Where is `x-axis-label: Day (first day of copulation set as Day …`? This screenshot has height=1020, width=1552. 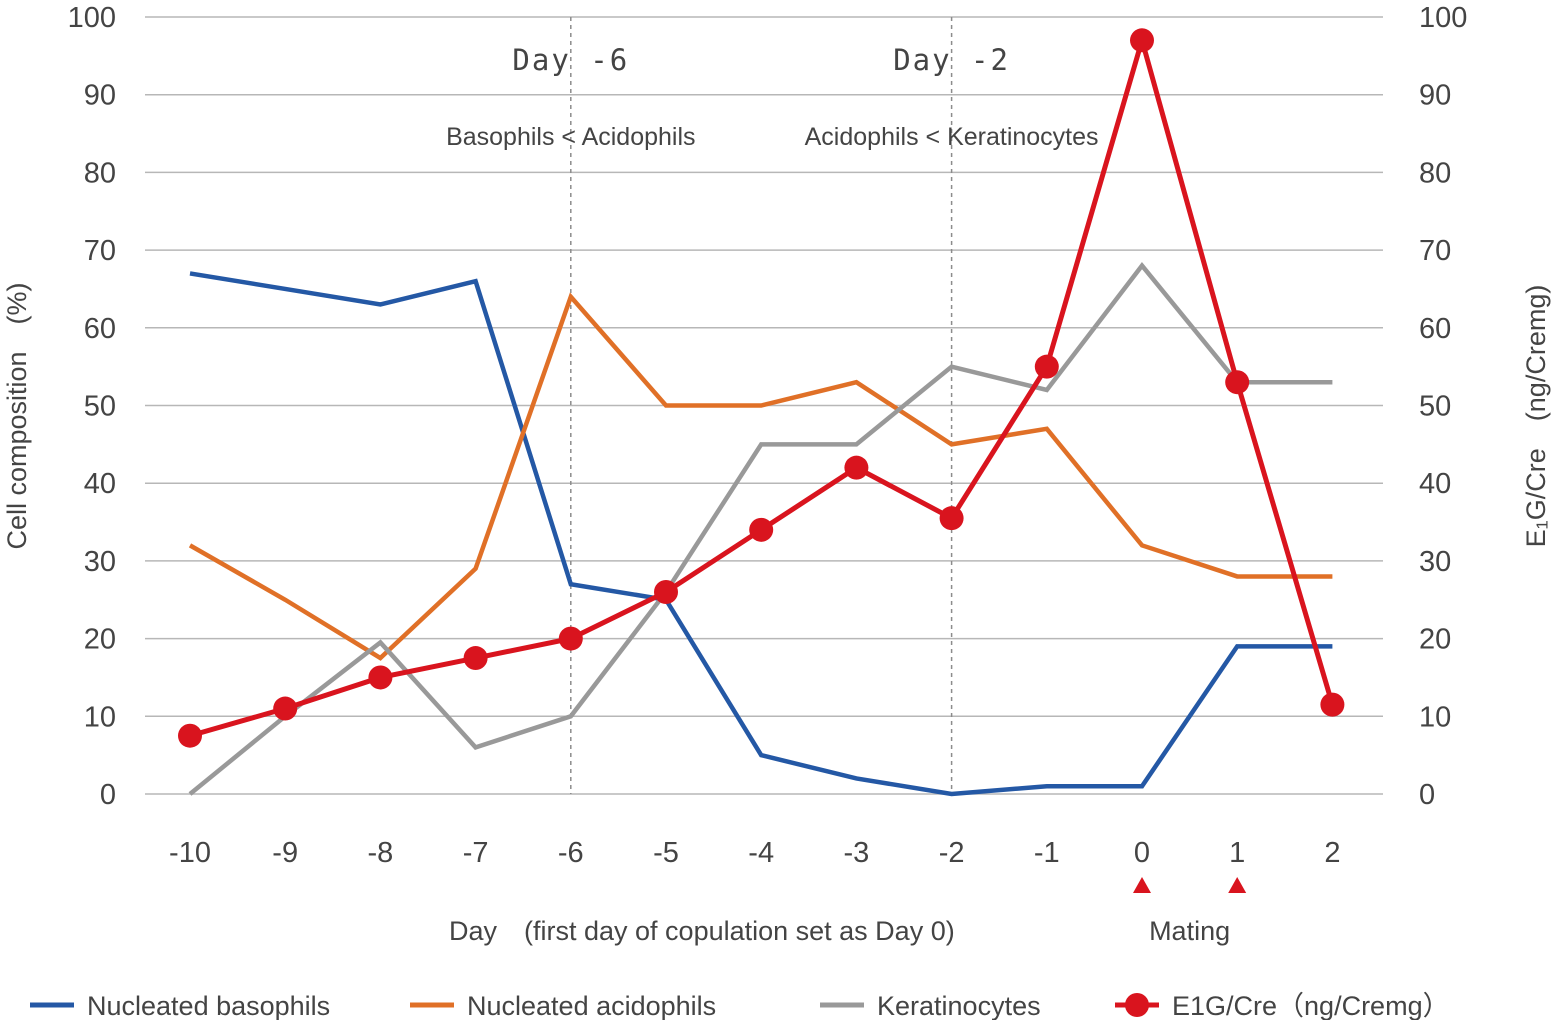
x-axis-label: Day (first day of copulation set as Day … is located at coordinates (702, 931).